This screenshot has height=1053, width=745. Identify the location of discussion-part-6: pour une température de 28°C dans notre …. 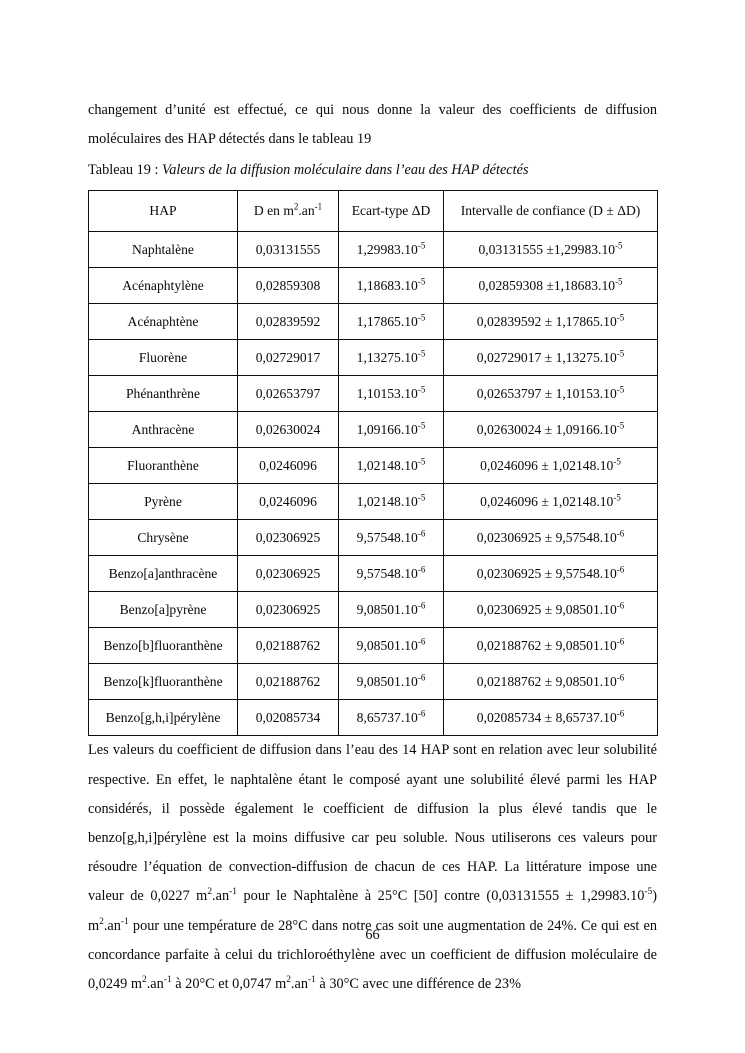
(372, 955).